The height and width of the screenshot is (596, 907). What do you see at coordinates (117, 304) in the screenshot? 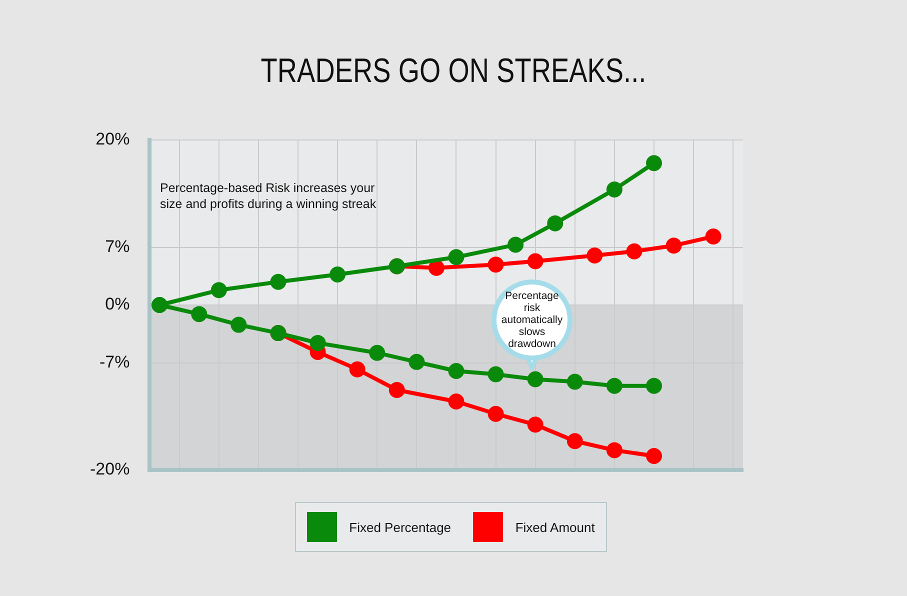
I see `y-tick-label: 0%` at bounding box center [117, 304].